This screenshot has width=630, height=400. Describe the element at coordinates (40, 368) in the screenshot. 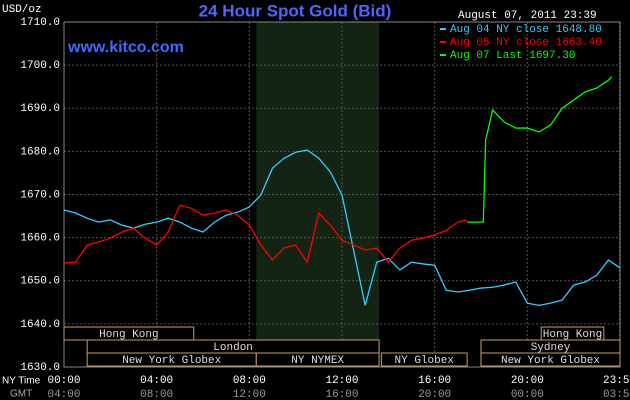

I see `y-tick-label: 1630.0` at that location.